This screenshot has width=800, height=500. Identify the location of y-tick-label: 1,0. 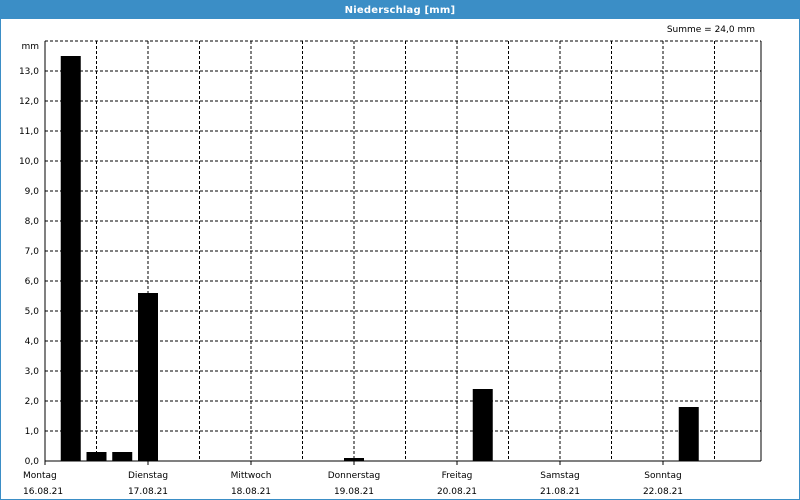
(32, 432).